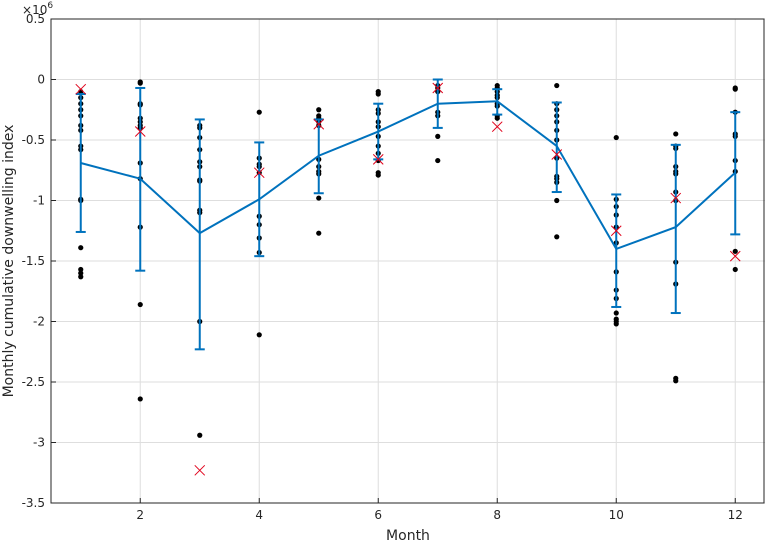 The image size is (765, 542). What do you see at coordinates (39, 443) in the screenshot?
I see `y-tick-label: -3` at bounding box center [39, 443].